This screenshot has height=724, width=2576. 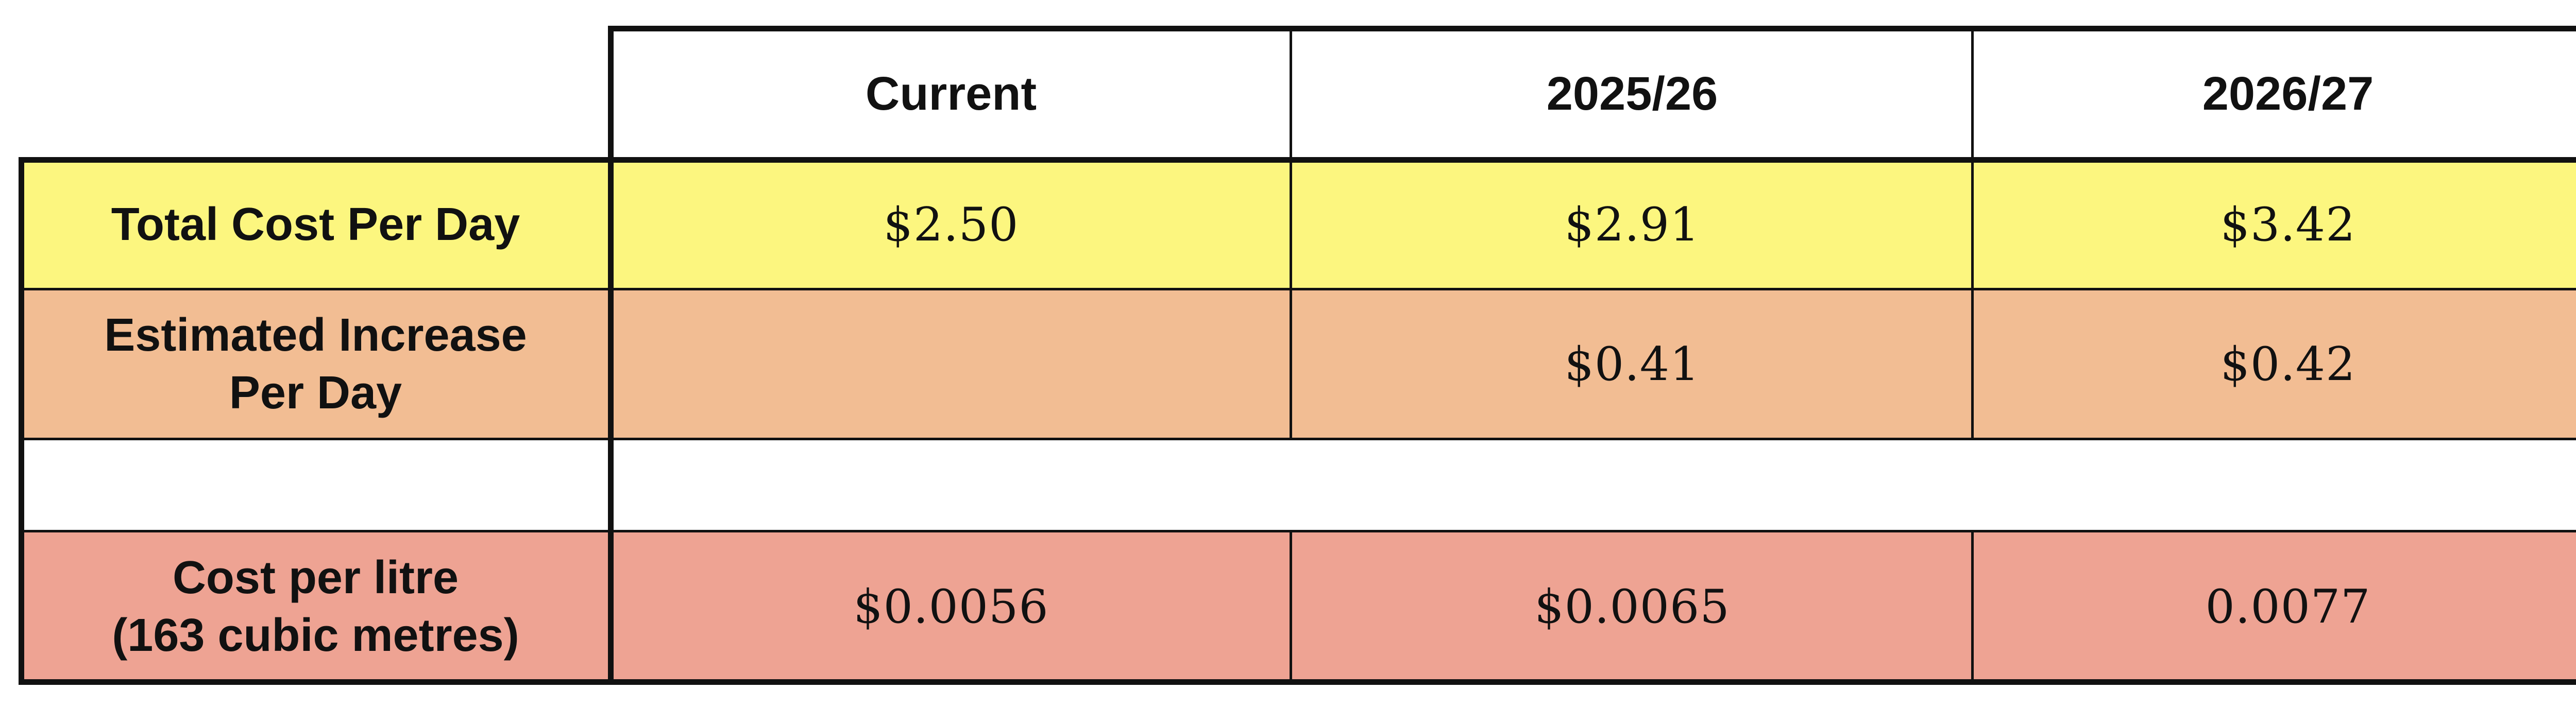 I want to click on table-cell, so click(x=951, y=364).